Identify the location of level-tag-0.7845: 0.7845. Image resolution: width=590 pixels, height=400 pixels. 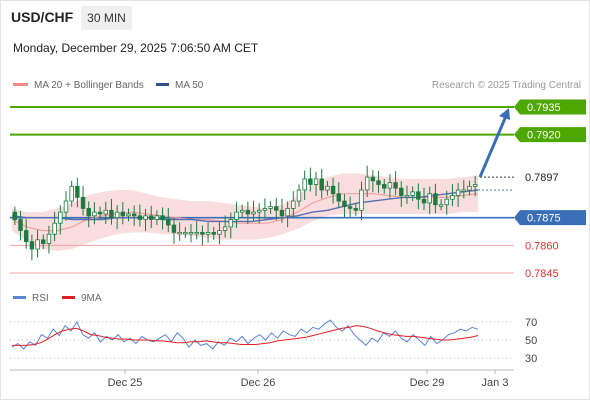
(542, 274).